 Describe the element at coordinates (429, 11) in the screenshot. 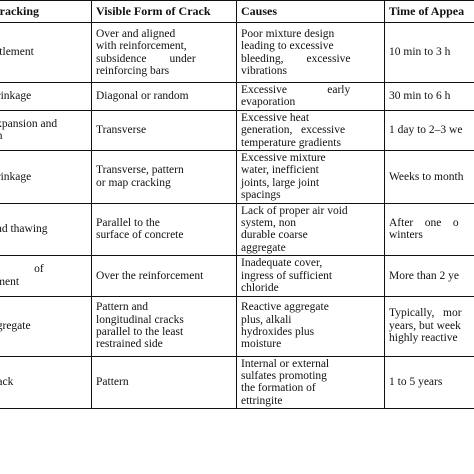

I see `header-time-of-appearance: Time of Appea` at that location.